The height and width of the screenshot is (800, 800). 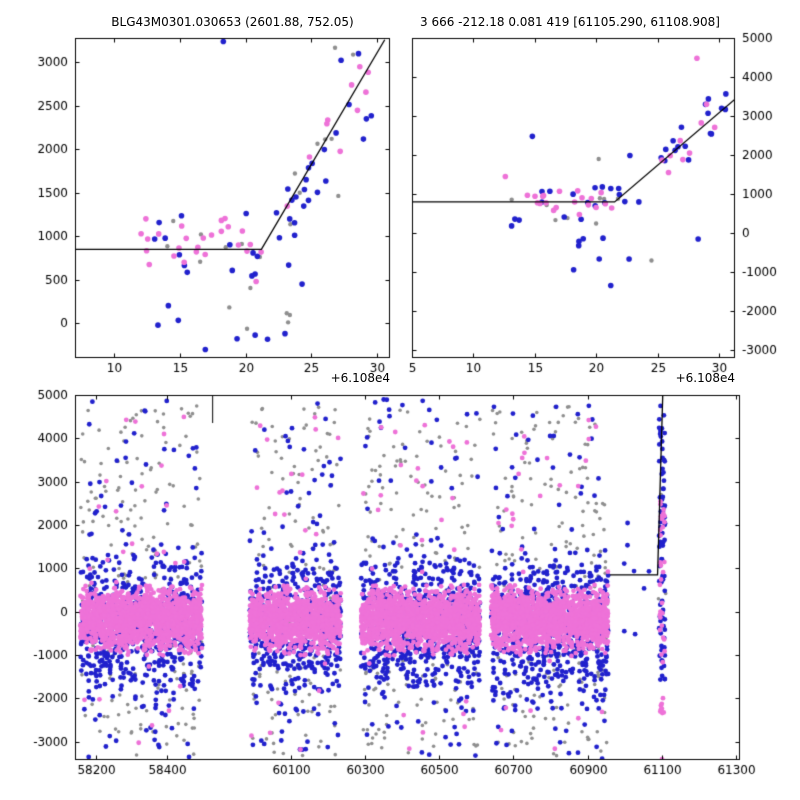 What do you see at coordinates (360, 378) in the screenshot?
I see `x-axis-offset-label-left: +6.108e4` at bounding box center [360, 378].